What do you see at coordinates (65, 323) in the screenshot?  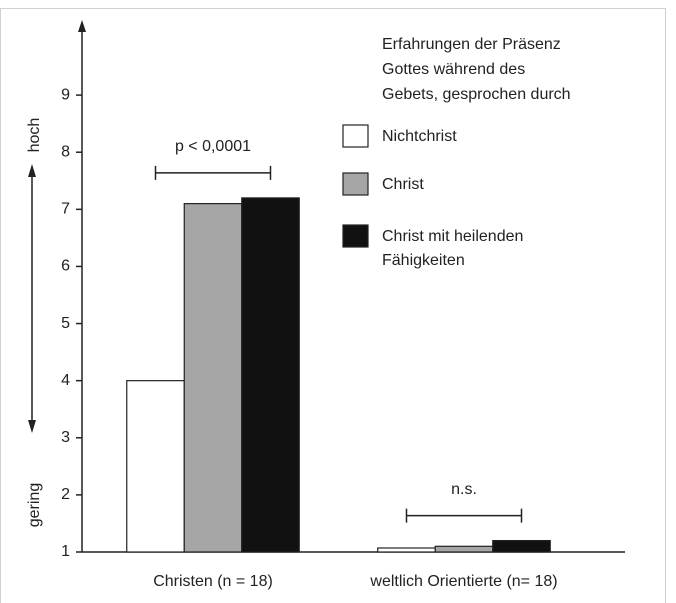 I see `y-tick-label: 5` at bounding box center [65, 323].